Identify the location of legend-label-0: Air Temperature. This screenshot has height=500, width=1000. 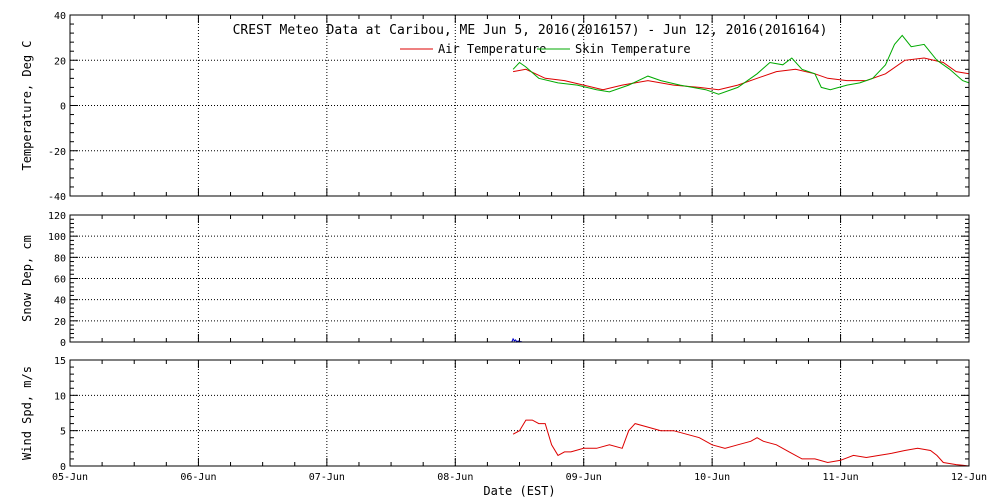
(492, 49).